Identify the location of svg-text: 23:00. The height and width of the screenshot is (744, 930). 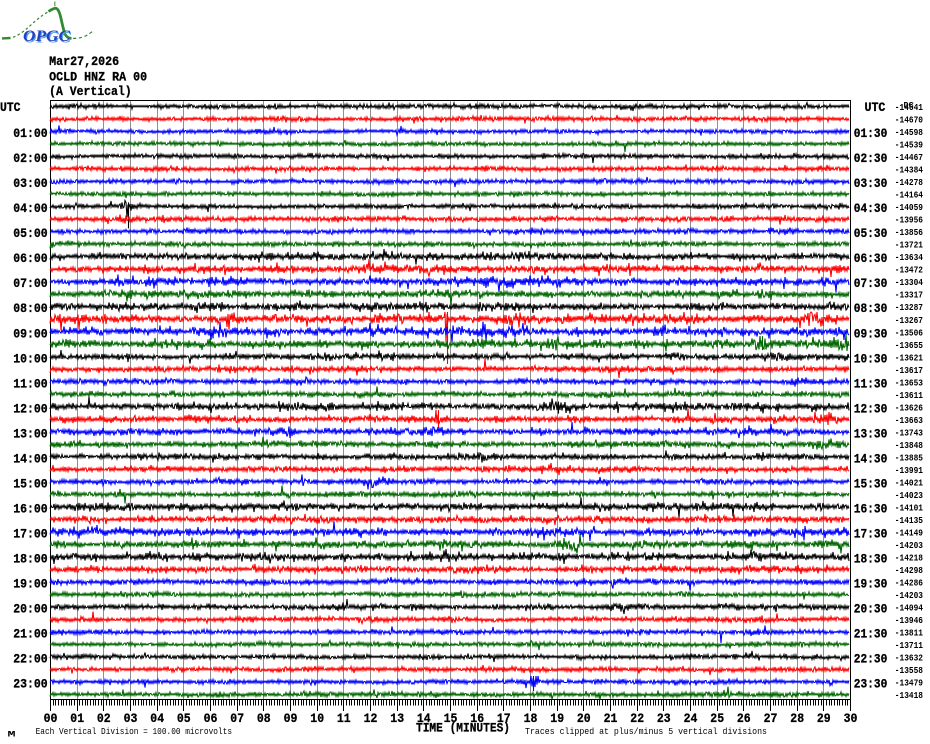
(30, 684).